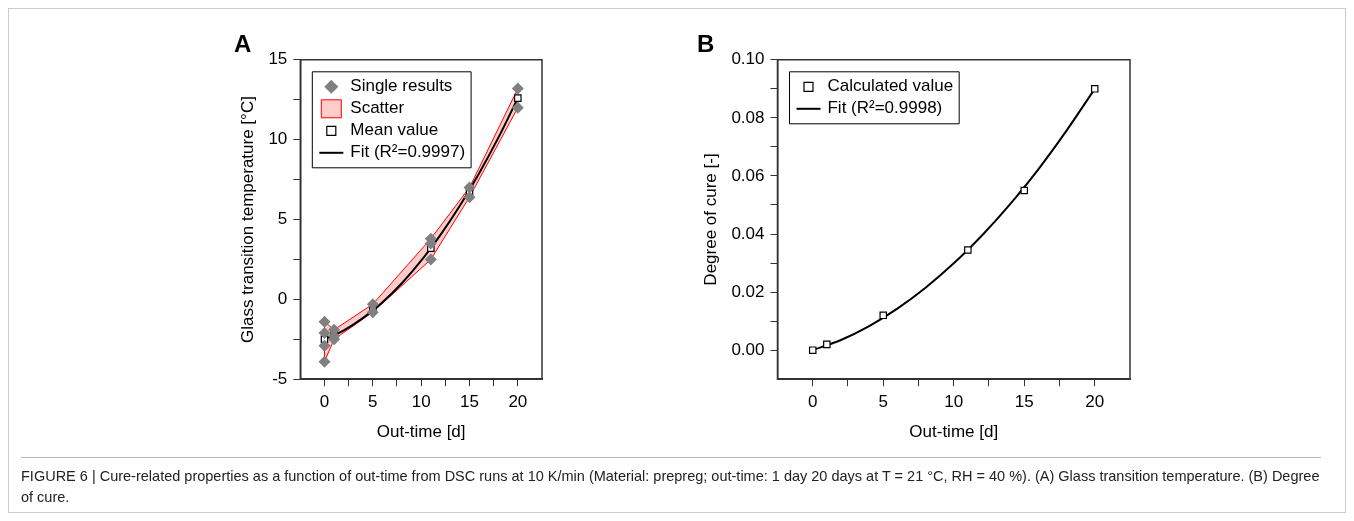 The height and width of the screenshot is (521, 1354). What do you see at coordinates (706, 44) in the screenshot?
I see `chart-title: B` at bounding box center [706, 44].